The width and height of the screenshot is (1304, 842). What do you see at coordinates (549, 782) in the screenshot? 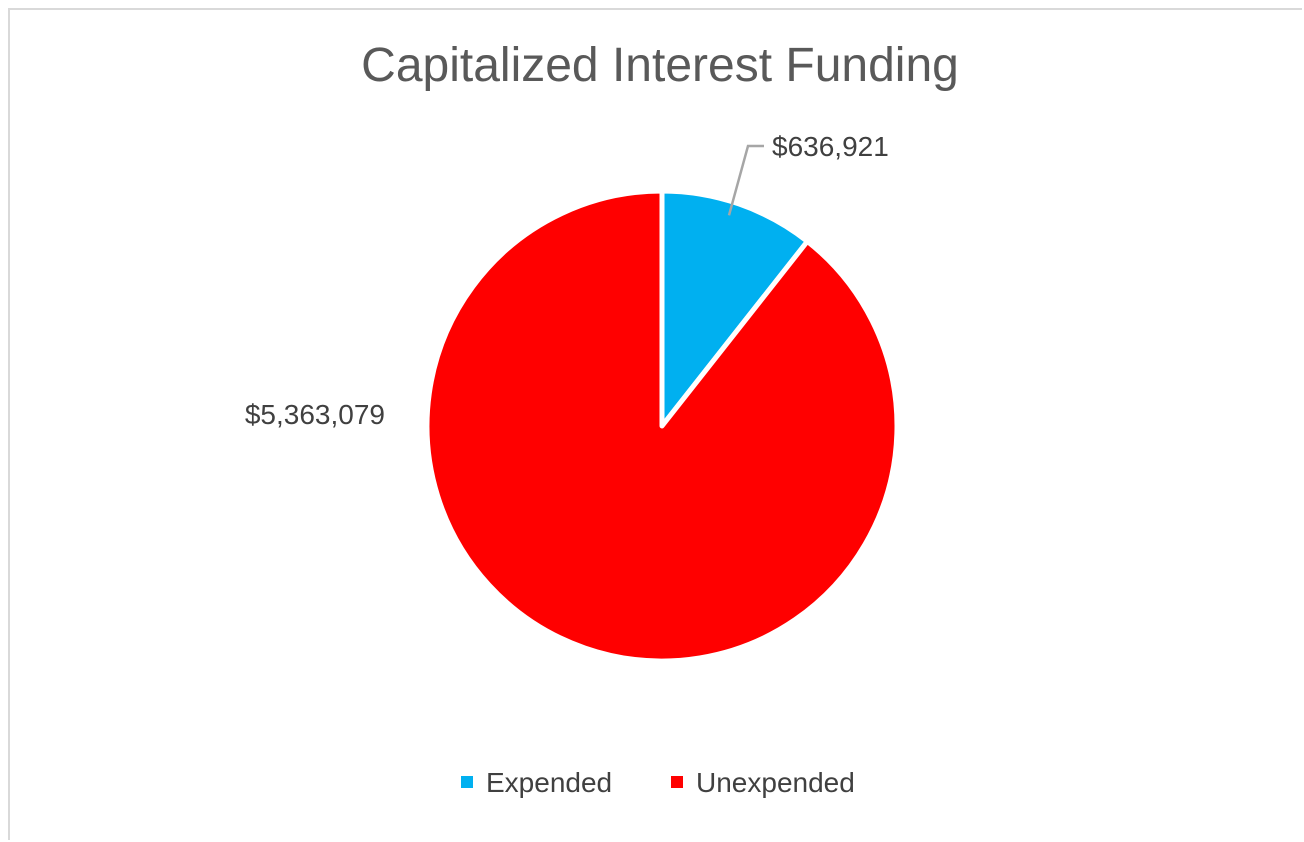
I see `legend-label-expended: Expended` at bounding box center [549, 782].